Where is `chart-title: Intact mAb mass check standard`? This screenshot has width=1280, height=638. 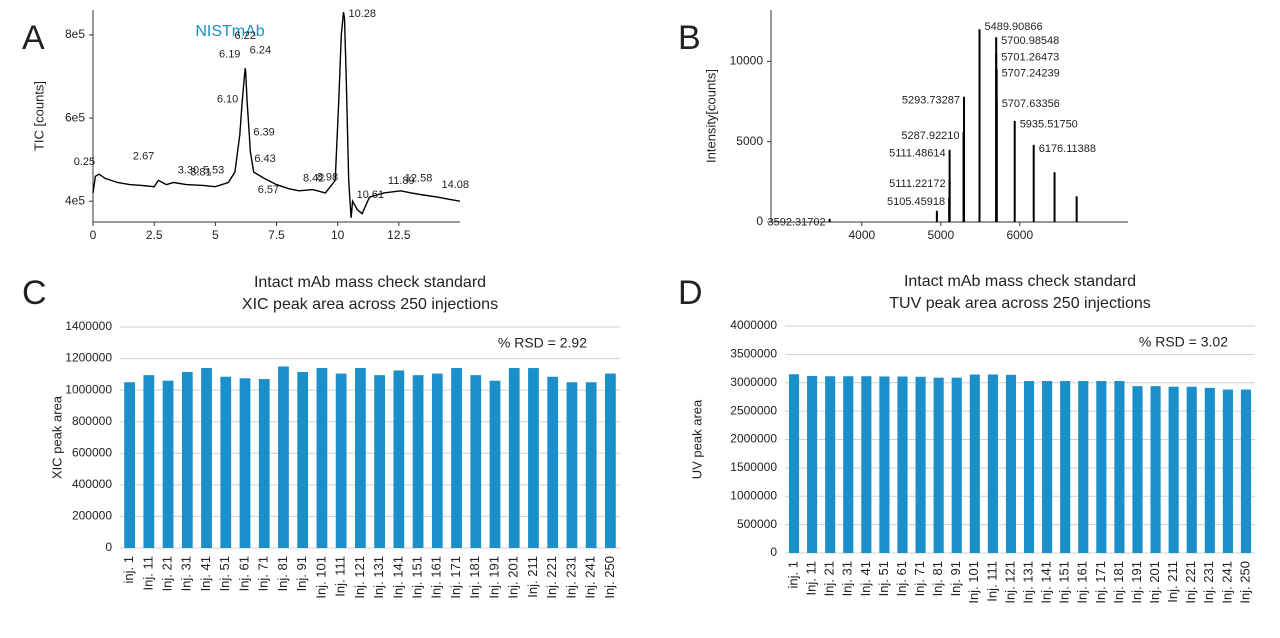
chart-title: Intact mAb mass check standard is located at coordinates (1020, 281).